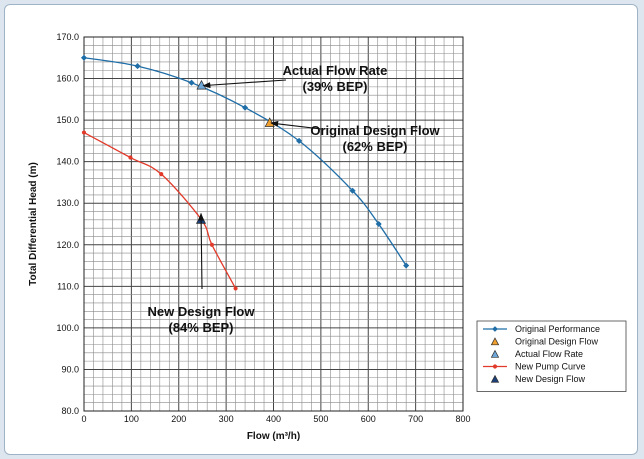 The width and height of the screenshot is (644, 459). I want to click on y-tick-label: 100.0, so click(67, 328).